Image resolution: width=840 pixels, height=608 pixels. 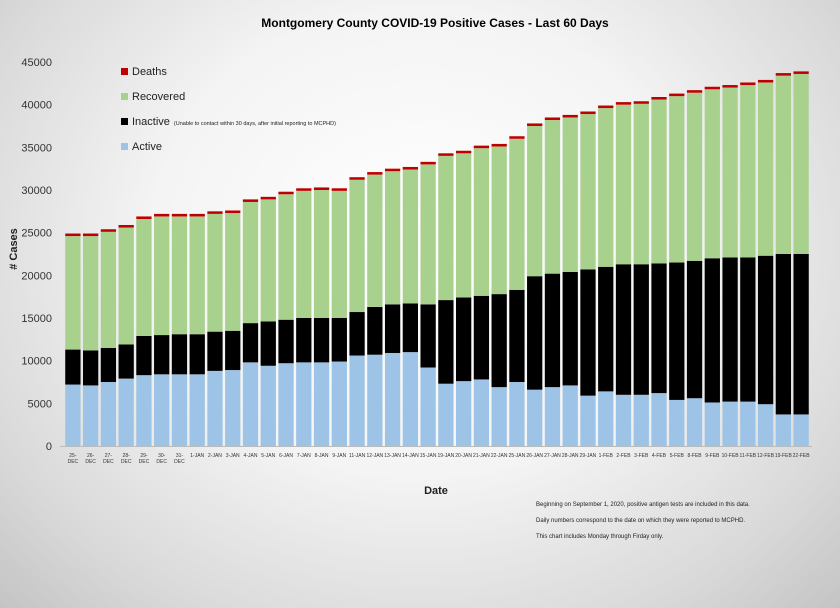 I want to click on x-tick-label: 12-FEB, so click(x=766, y=456).